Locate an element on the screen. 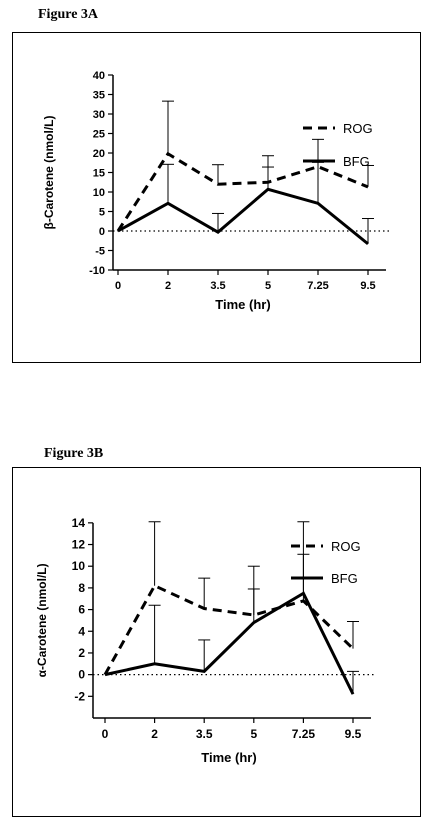 The height and width of the screenshot is (824, 434). chart-a-y-tick-label: 35 is located at coordinates (99, 96).